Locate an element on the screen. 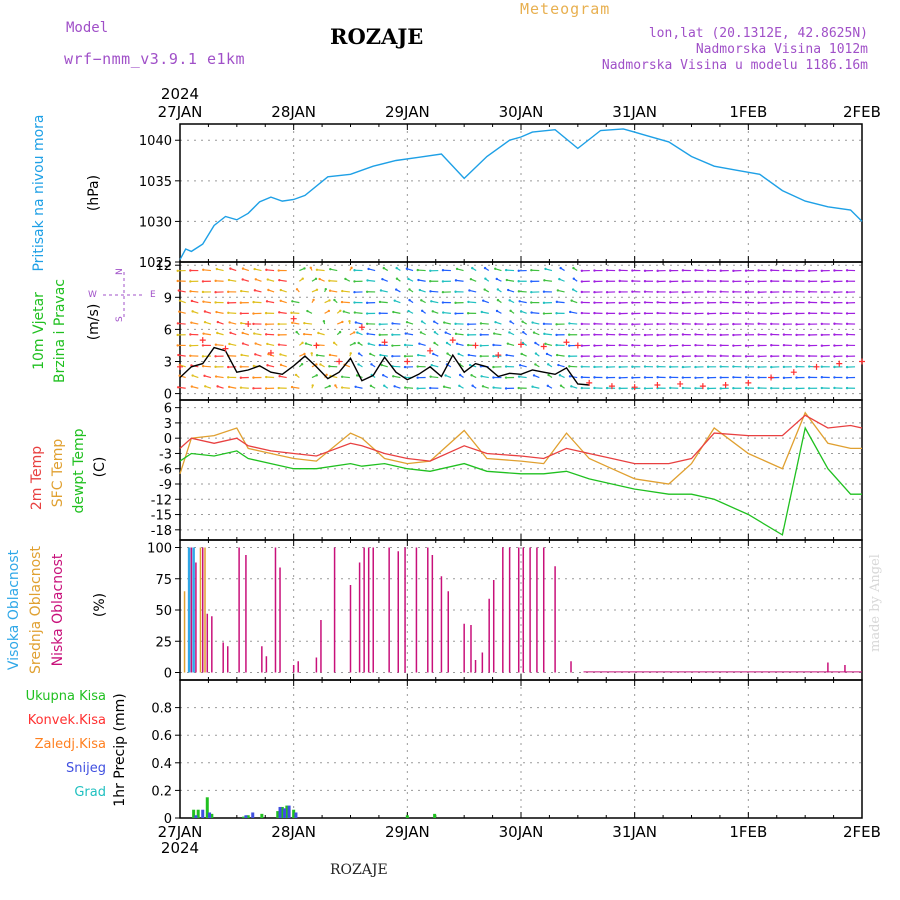 This screenshot has width=900, height=900. y-tick-label: 12 is located at coordinates (163, 266).